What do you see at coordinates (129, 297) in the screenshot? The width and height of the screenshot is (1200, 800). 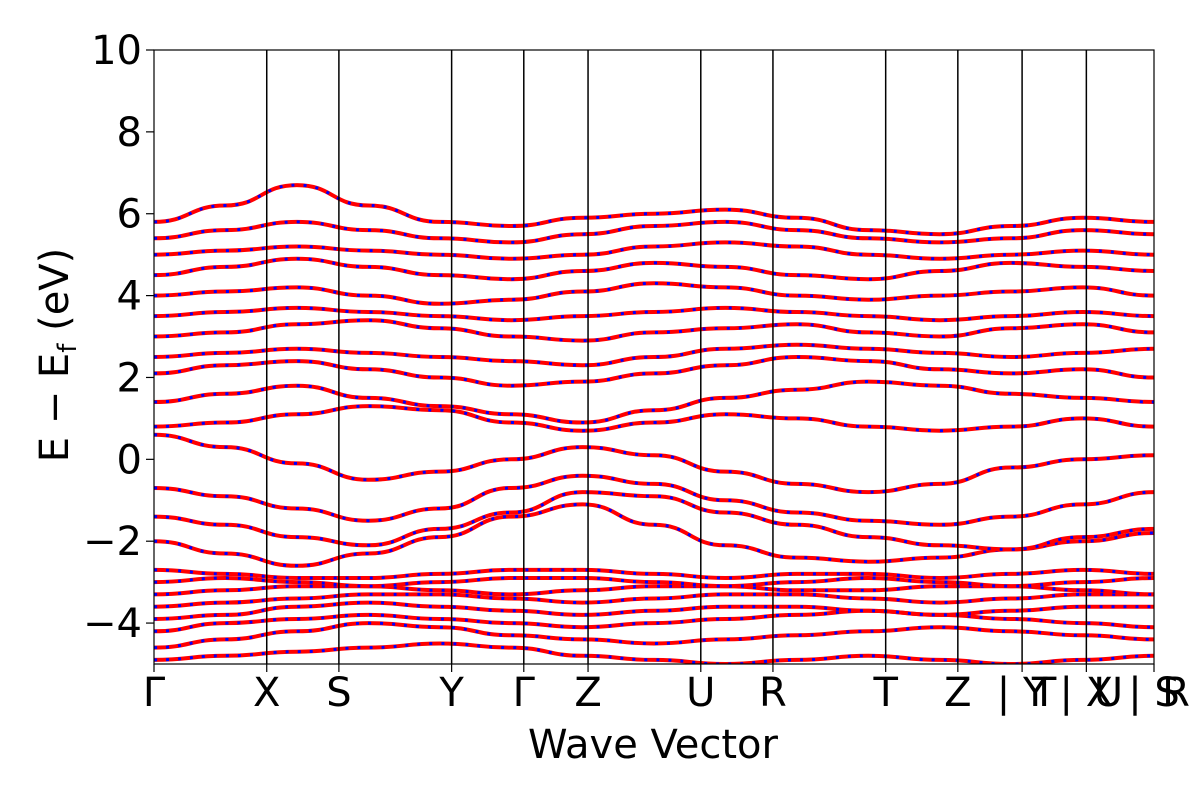 I see `y-tick-label-4: 4` at bounding box center [129, 297].